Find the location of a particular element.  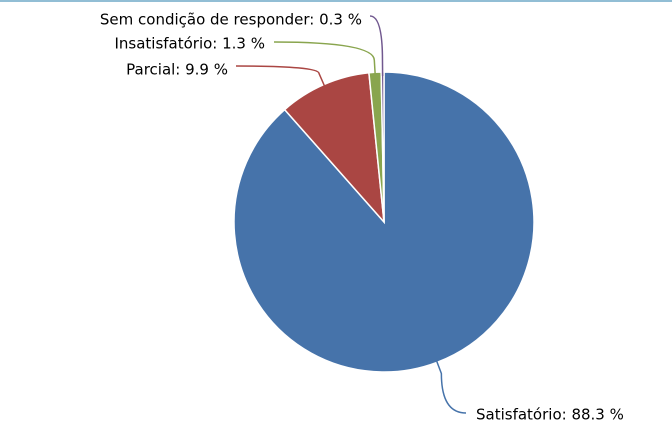

data-label: Satisfatório: 88.3 % is located at coordinates (550, 415).